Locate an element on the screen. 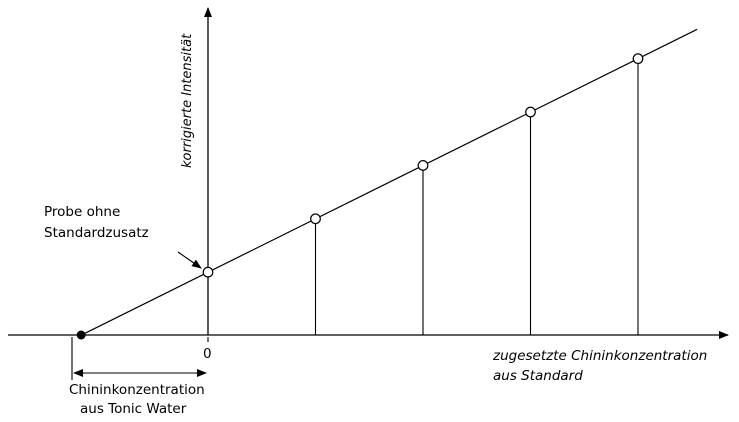 The height and width of the screenshot is (422, 739). sample-annotation-line2: Standardzusatz is located at coordinates (96, 233).